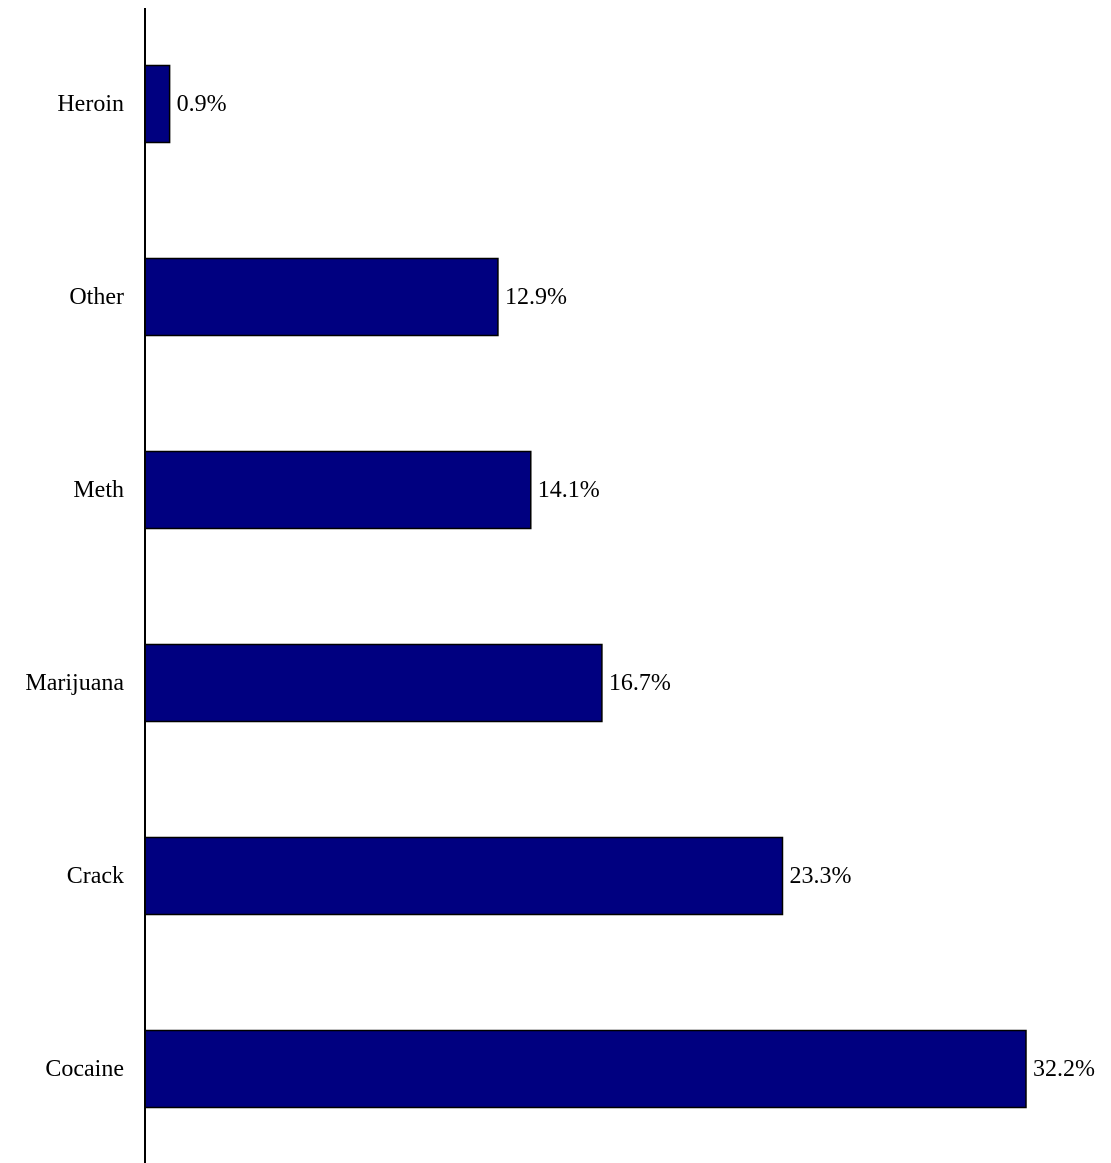 The width and height of the screenshot is (1111, 1163). I want to click on bar-heroin, so click(157, 104).